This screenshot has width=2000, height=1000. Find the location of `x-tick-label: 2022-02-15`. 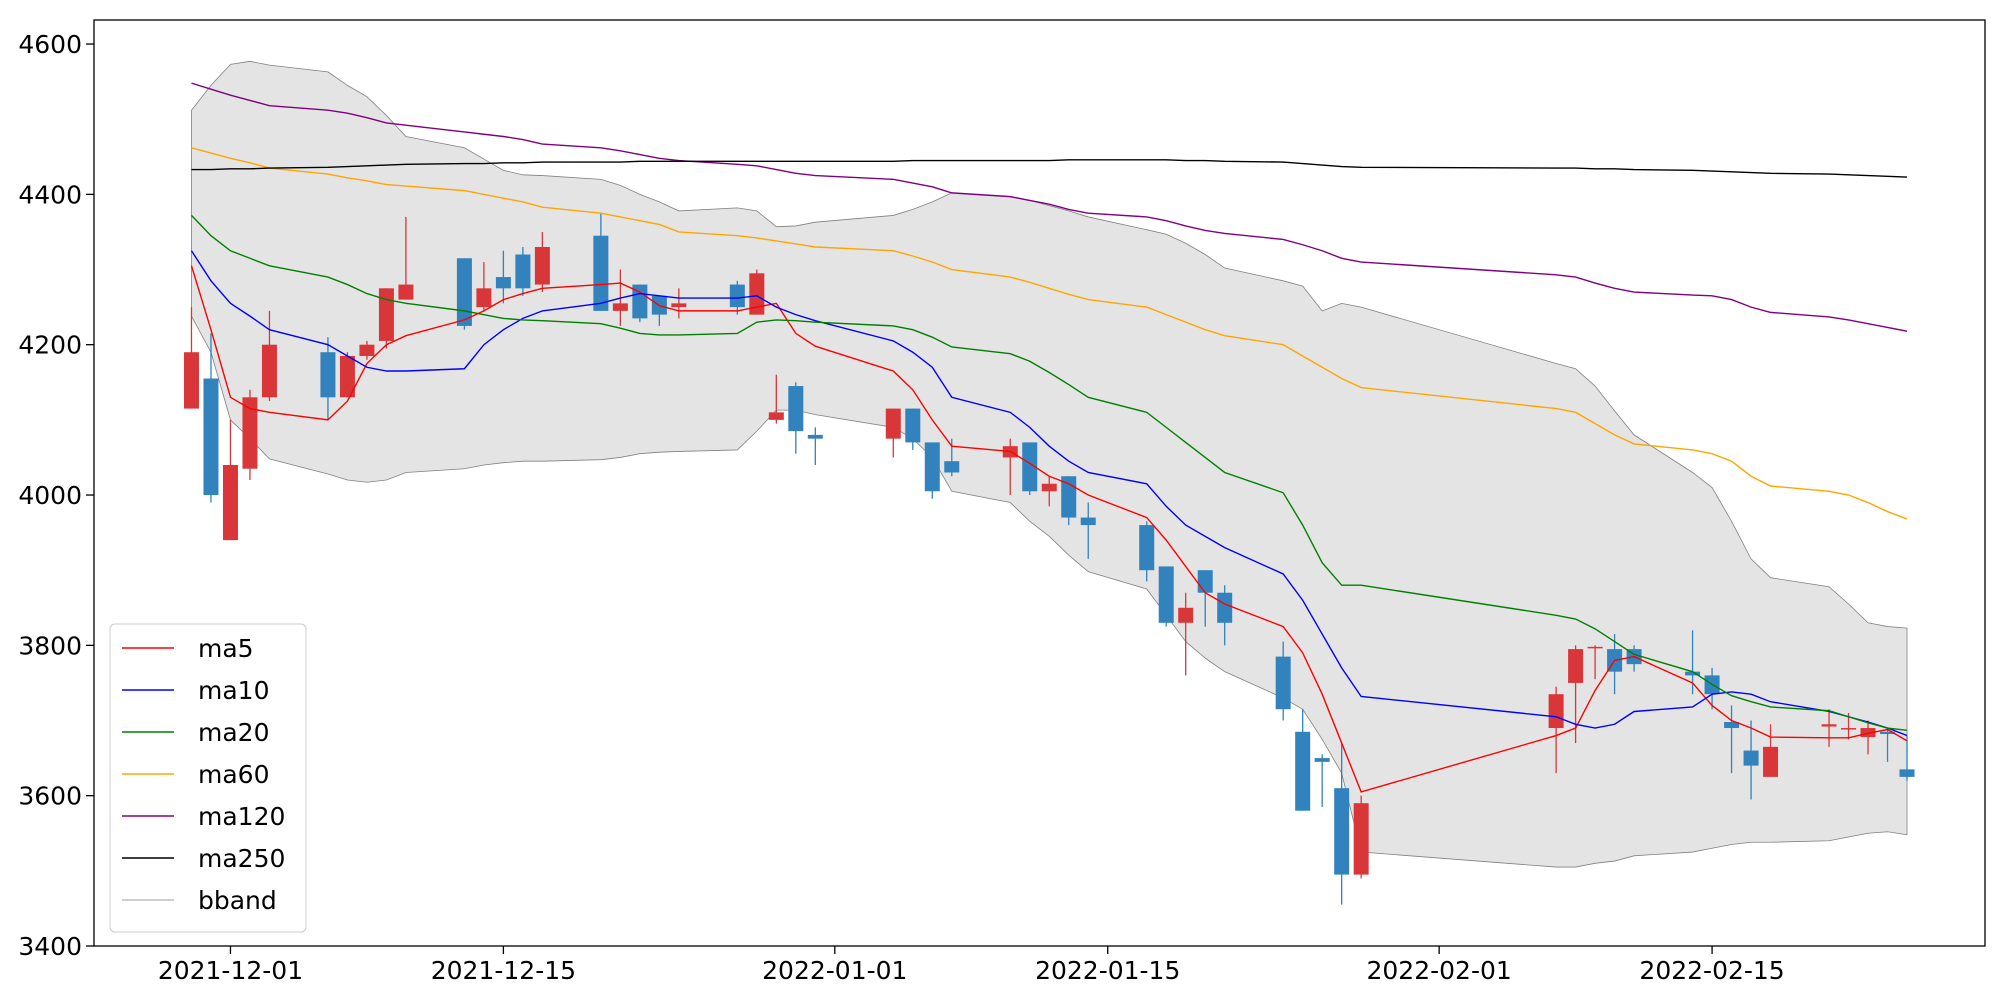

x-tick-label: 2022-02-15 is located at coordinates (1711, 970).